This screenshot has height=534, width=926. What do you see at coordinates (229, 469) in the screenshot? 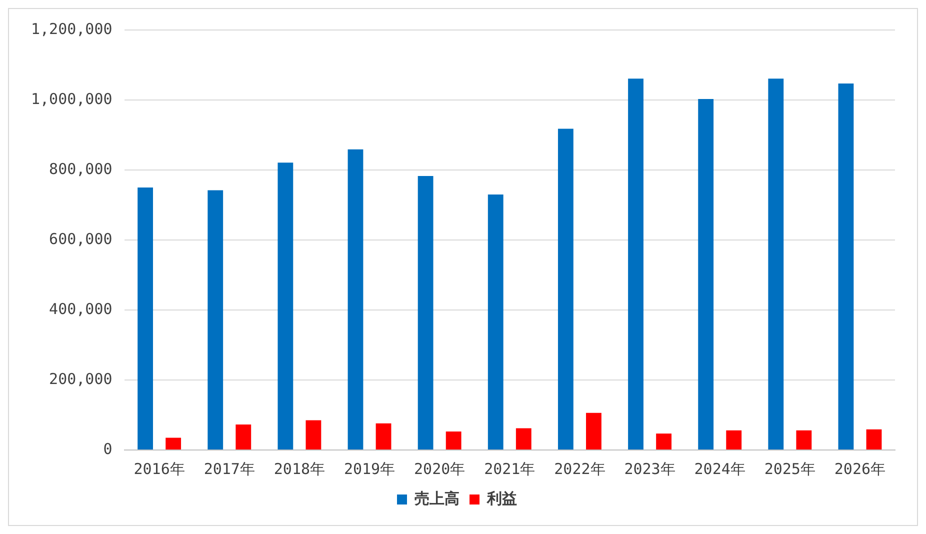
I see `x-tick-label: 2017年` at bounding box center [229, 469].